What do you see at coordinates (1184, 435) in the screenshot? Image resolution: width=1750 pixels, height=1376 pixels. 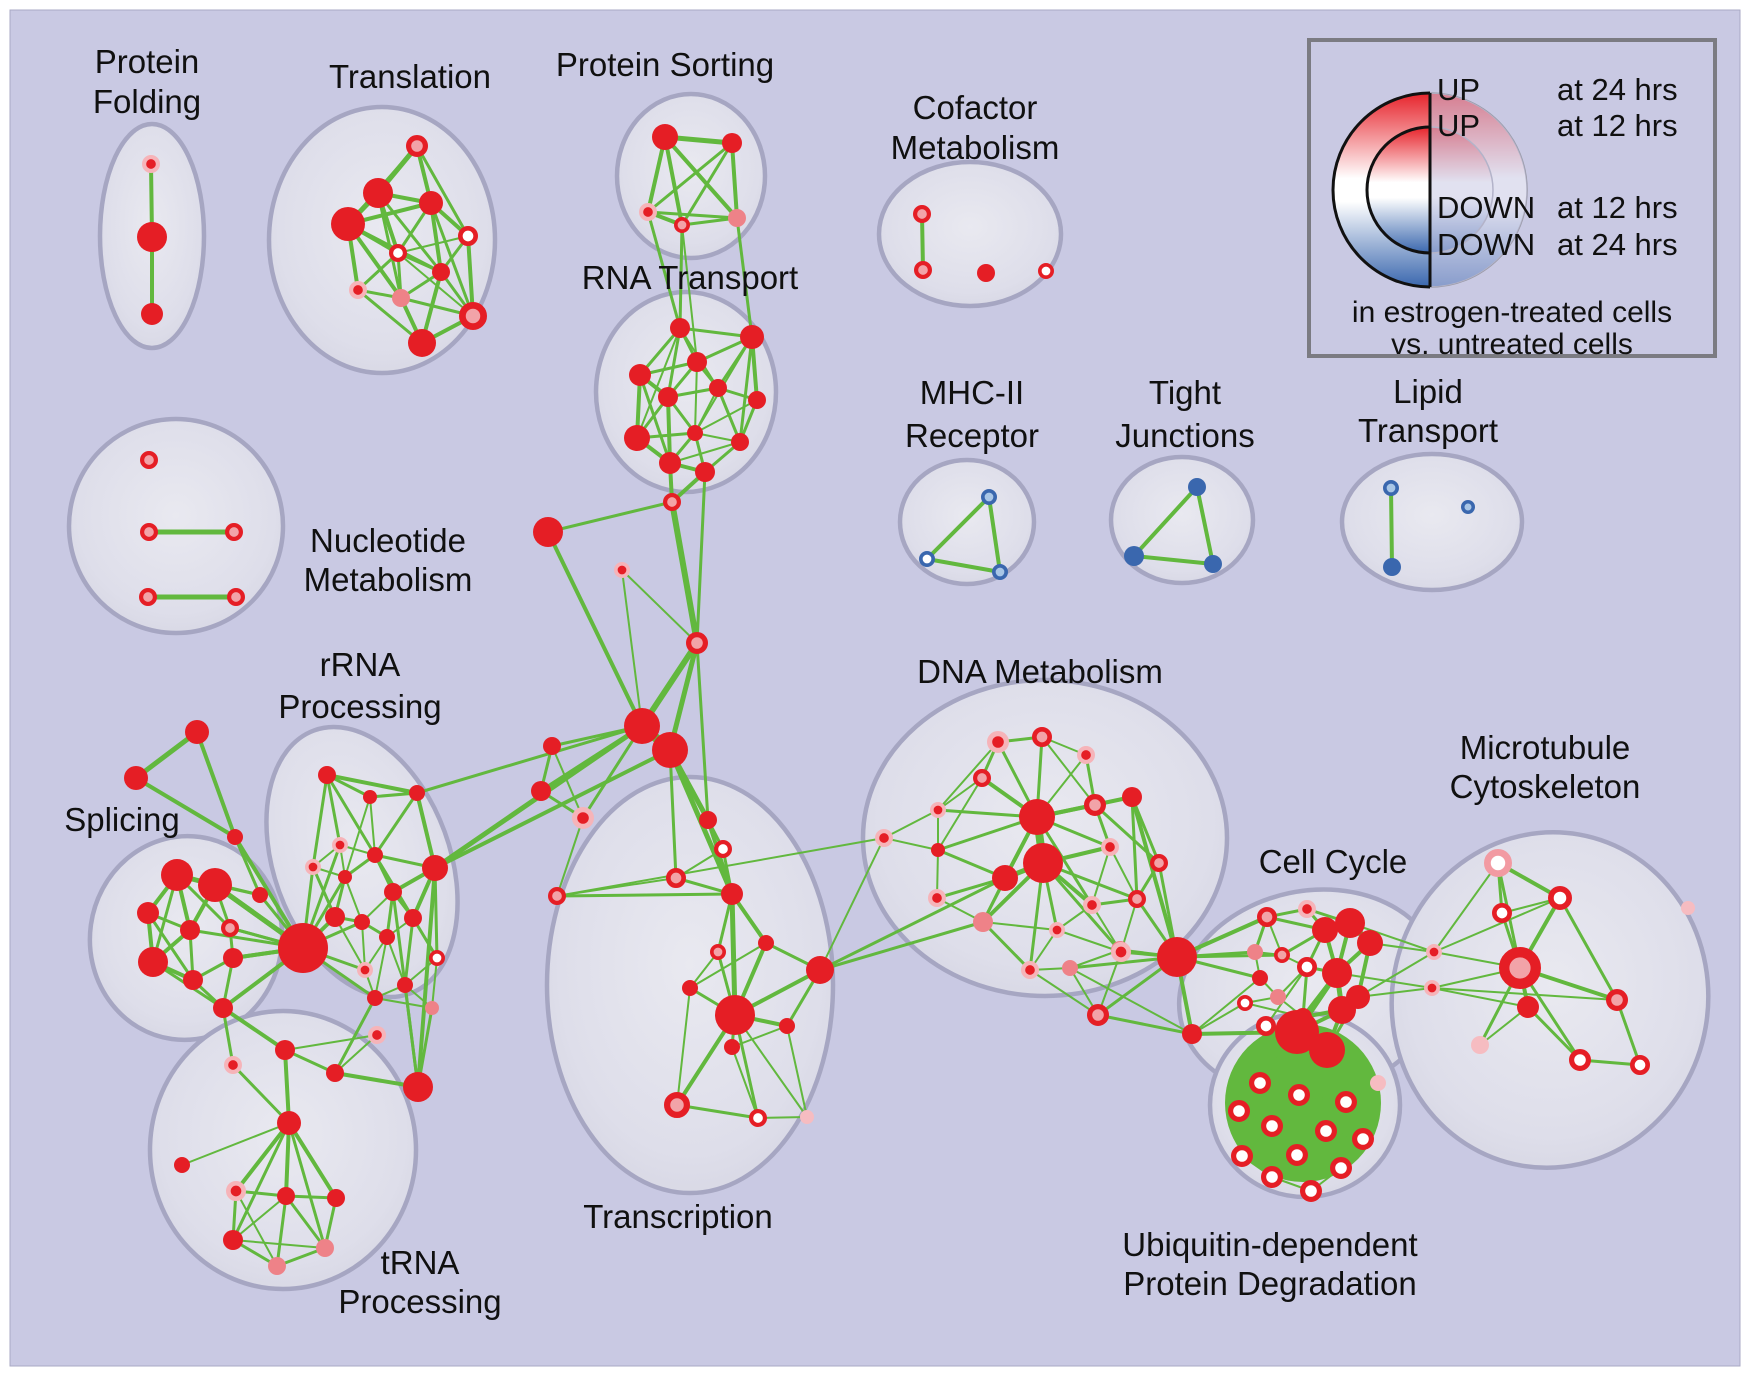 I see `cluster-label-tight-junctions-line2: Junctions` at bounding box center [1184, 435].